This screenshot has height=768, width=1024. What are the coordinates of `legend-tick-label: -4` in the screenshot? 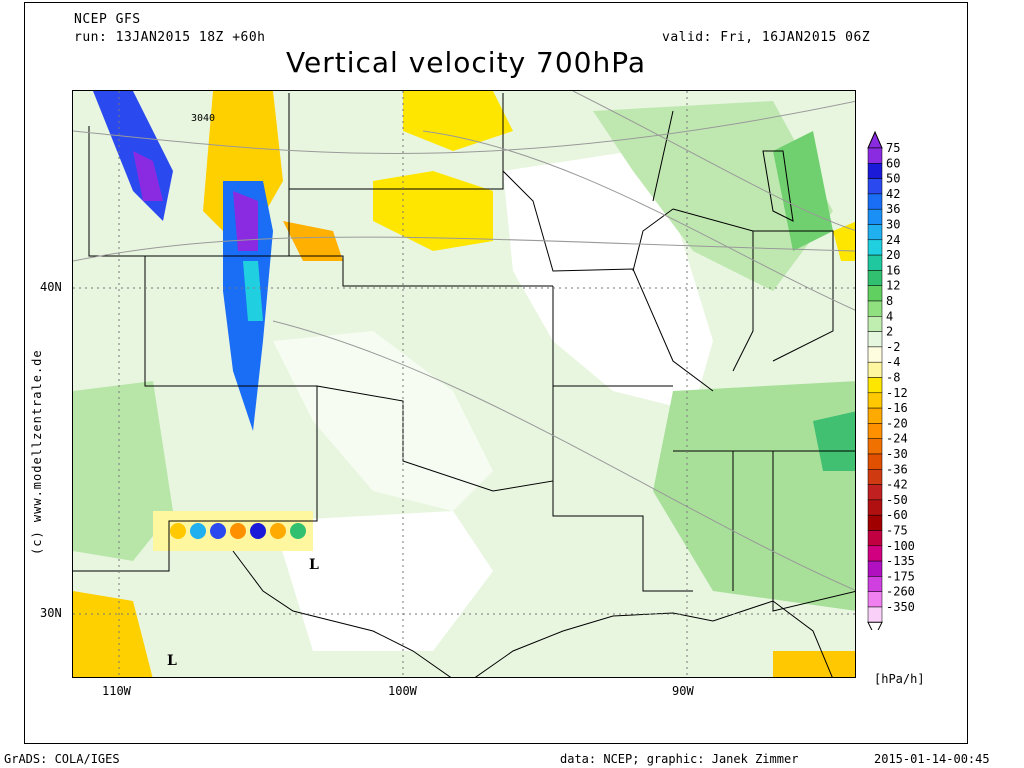 It's located at (893, 362).